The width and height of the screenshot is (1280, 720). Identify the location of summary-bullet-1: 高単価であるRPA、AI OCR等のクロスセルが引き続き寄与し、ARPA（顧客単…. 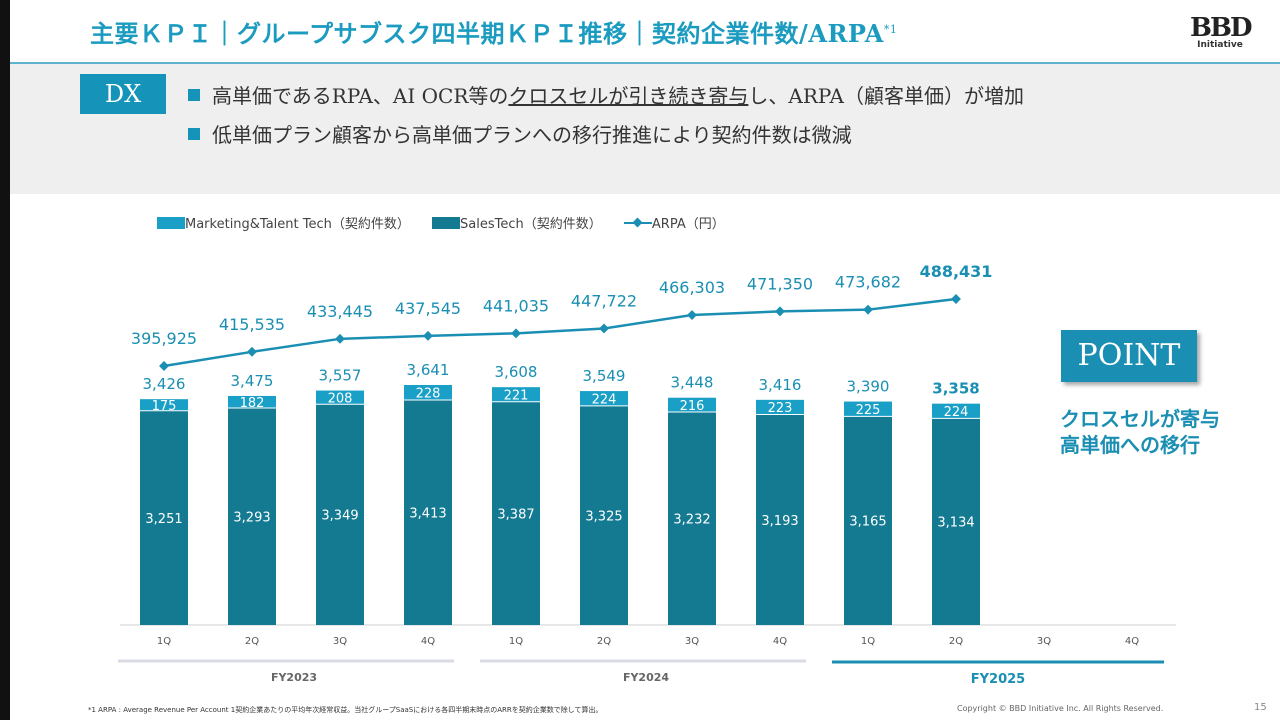
(606, 94).